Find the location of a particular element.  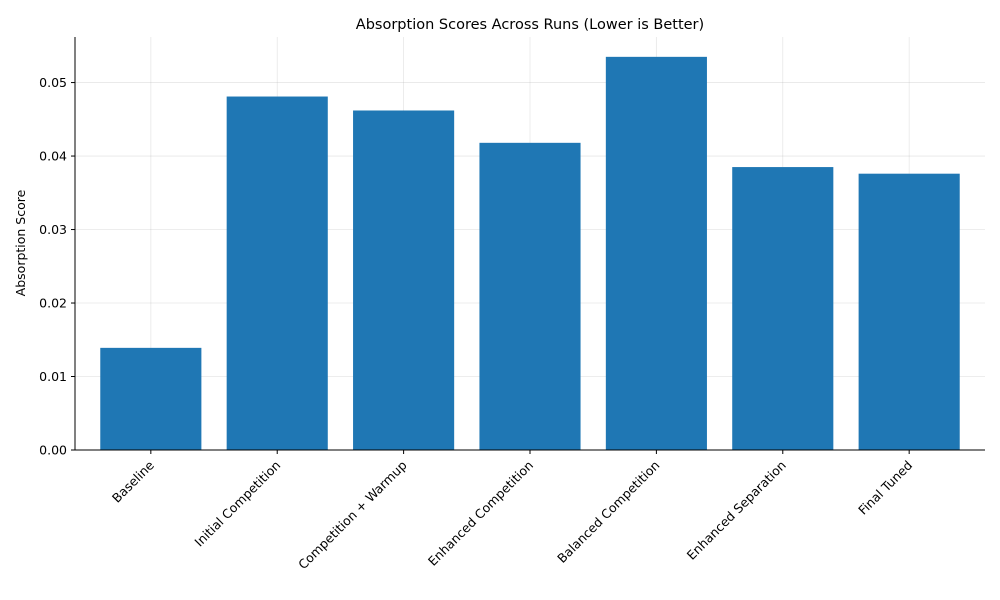

y-tick-label: 0.05 is located at coordinates (53, 82).